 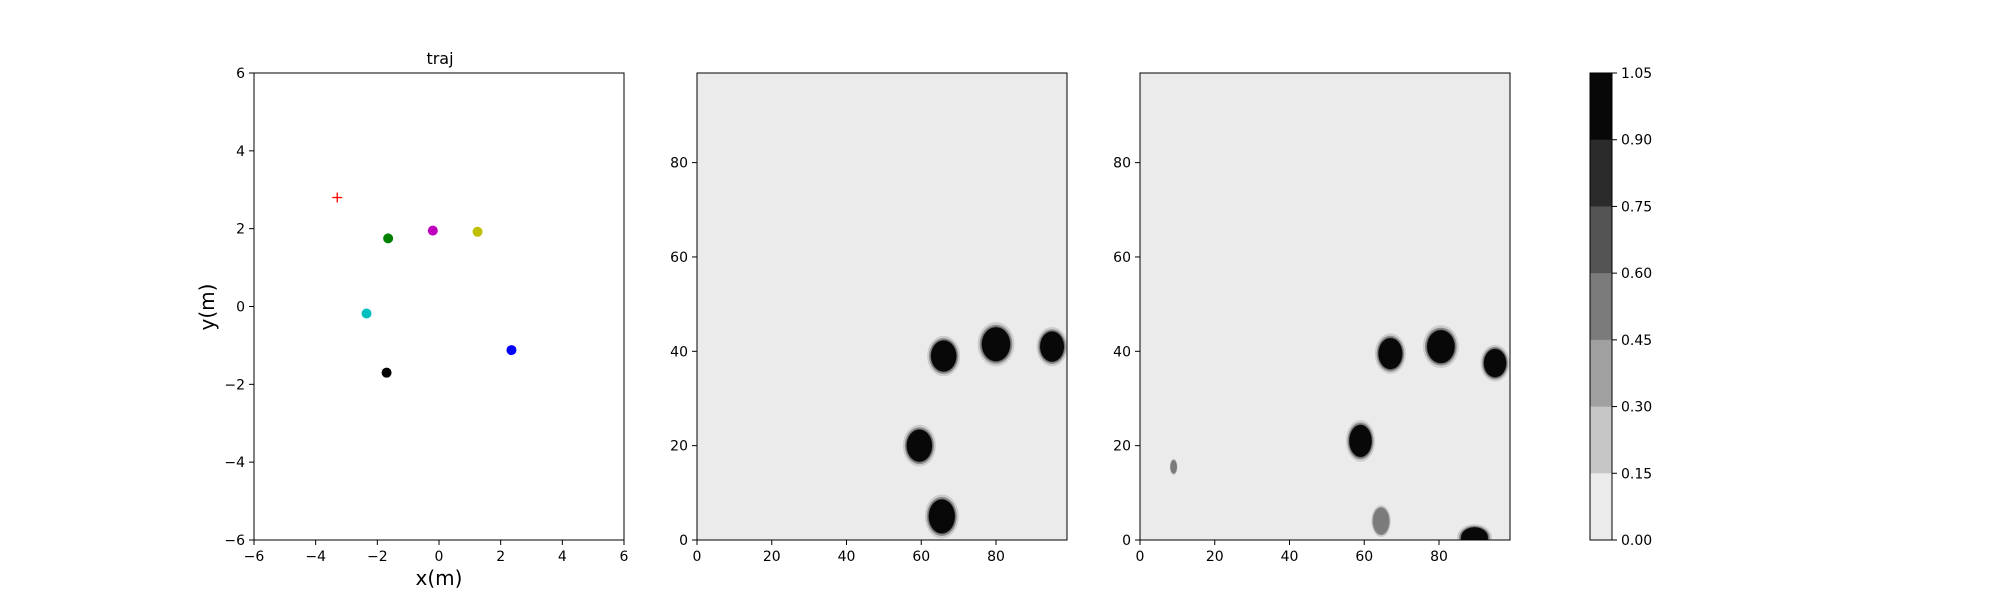 What do you see at coordinates (1126, 541) in the screenshot?
I see `map2-y-tick-label: 0` at bounding box center [1126, 541].